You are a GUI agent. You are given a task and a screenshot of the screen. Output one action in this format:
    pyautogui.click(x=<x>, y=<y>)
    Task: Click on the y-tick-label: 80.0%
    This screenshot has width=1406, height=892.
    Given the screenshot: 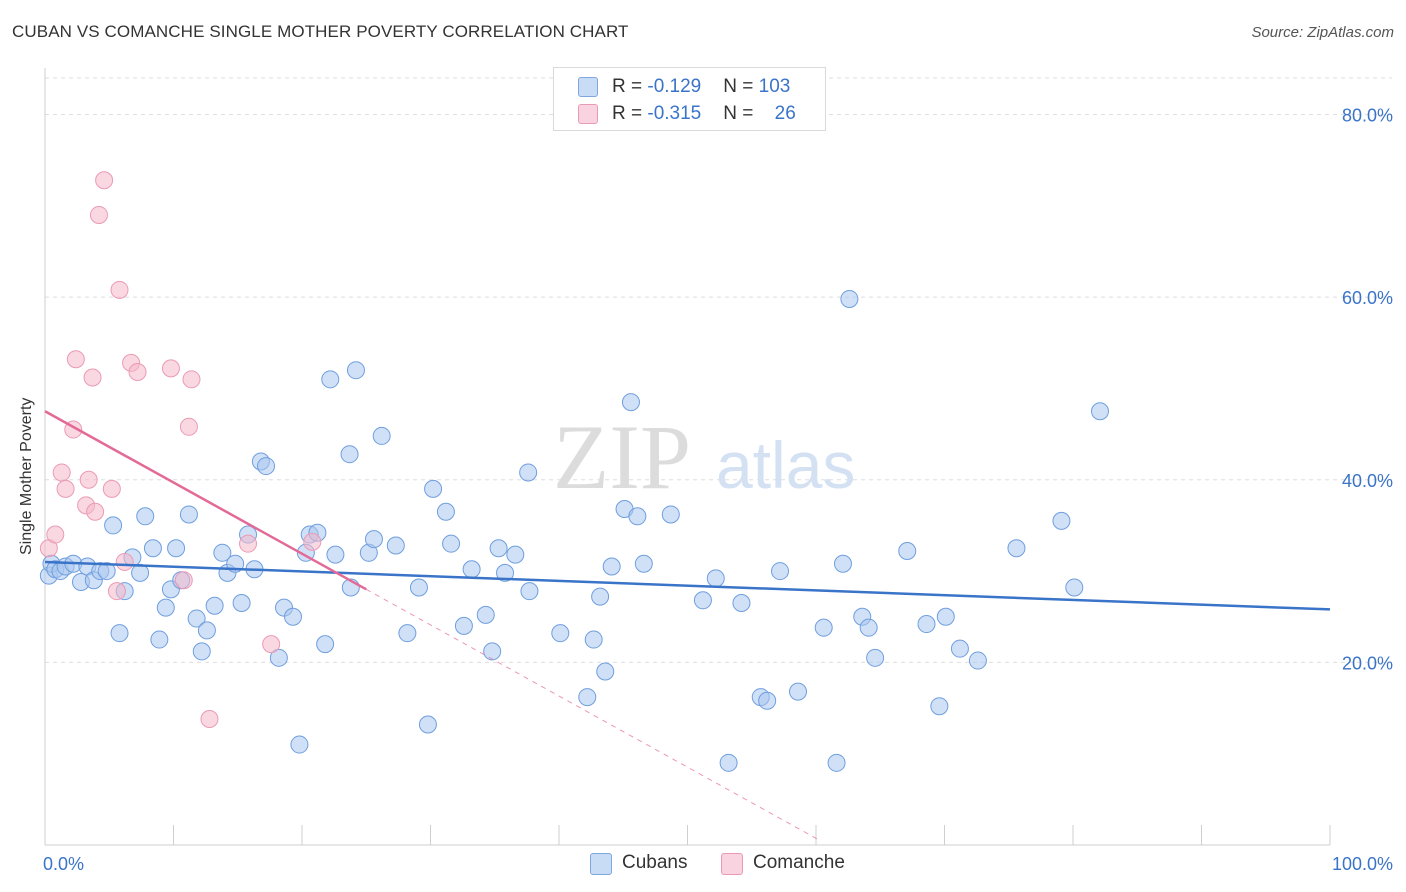 What is the action you would take?
    pyautogui.click(x=1367, y=116)
    